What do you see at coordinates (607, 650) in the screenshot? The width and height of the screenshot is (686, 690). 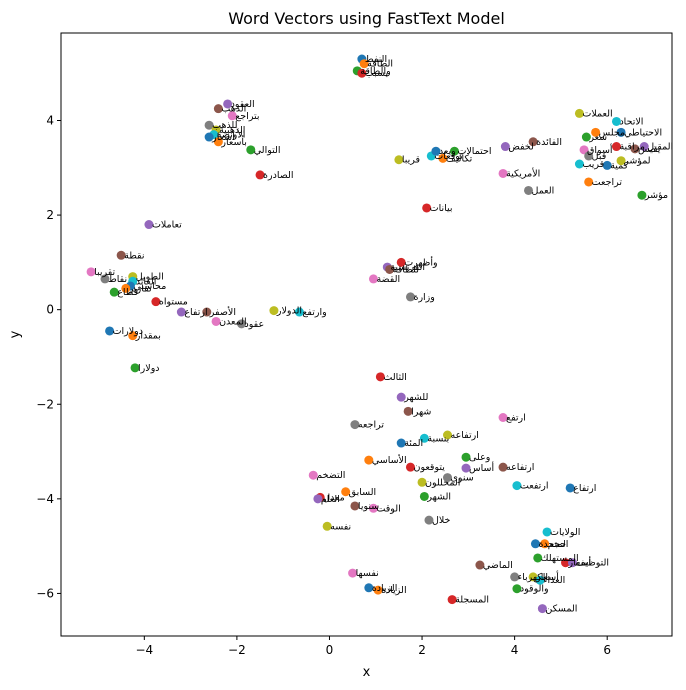 I see `x-tick-label: 6` at bounding box center [607, 650].